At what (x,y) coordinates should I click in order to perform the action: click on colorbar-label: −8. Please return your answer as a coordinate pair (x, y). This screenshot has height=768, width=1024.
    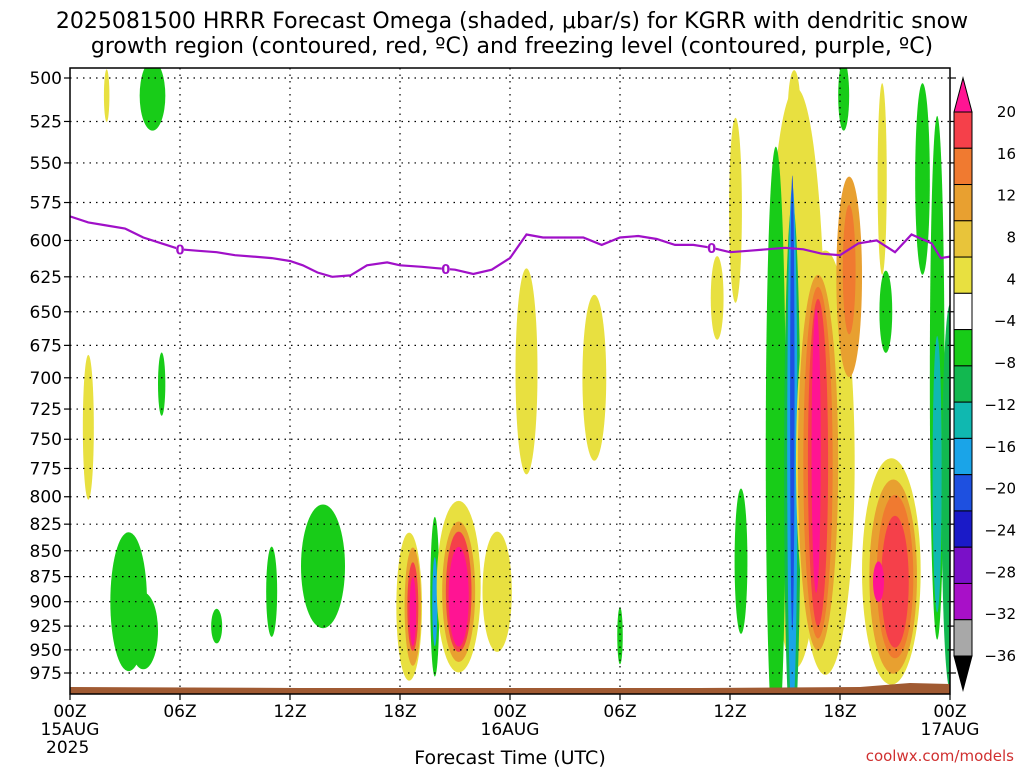
    Looking at the image, I should click on (1005, 363).